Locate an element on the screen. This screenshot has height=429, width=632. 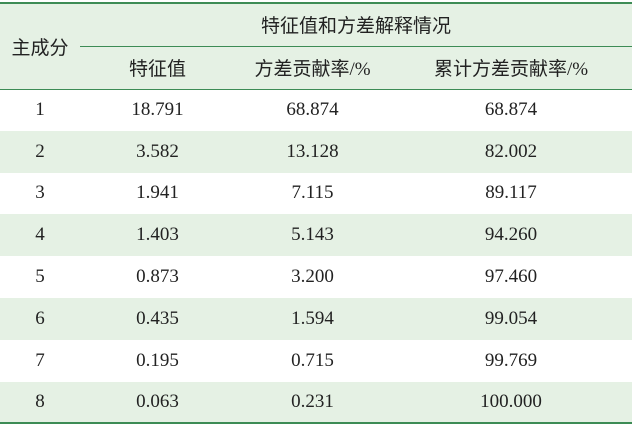
table-cell: 99.769 is located at coordinates (511, 360).